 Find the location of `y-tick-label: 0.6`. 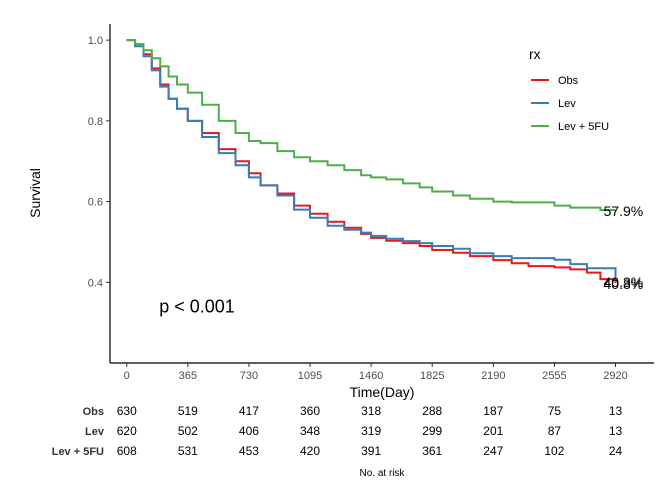

y-tick-label: 0.6 is located at coordinates (95, 203).